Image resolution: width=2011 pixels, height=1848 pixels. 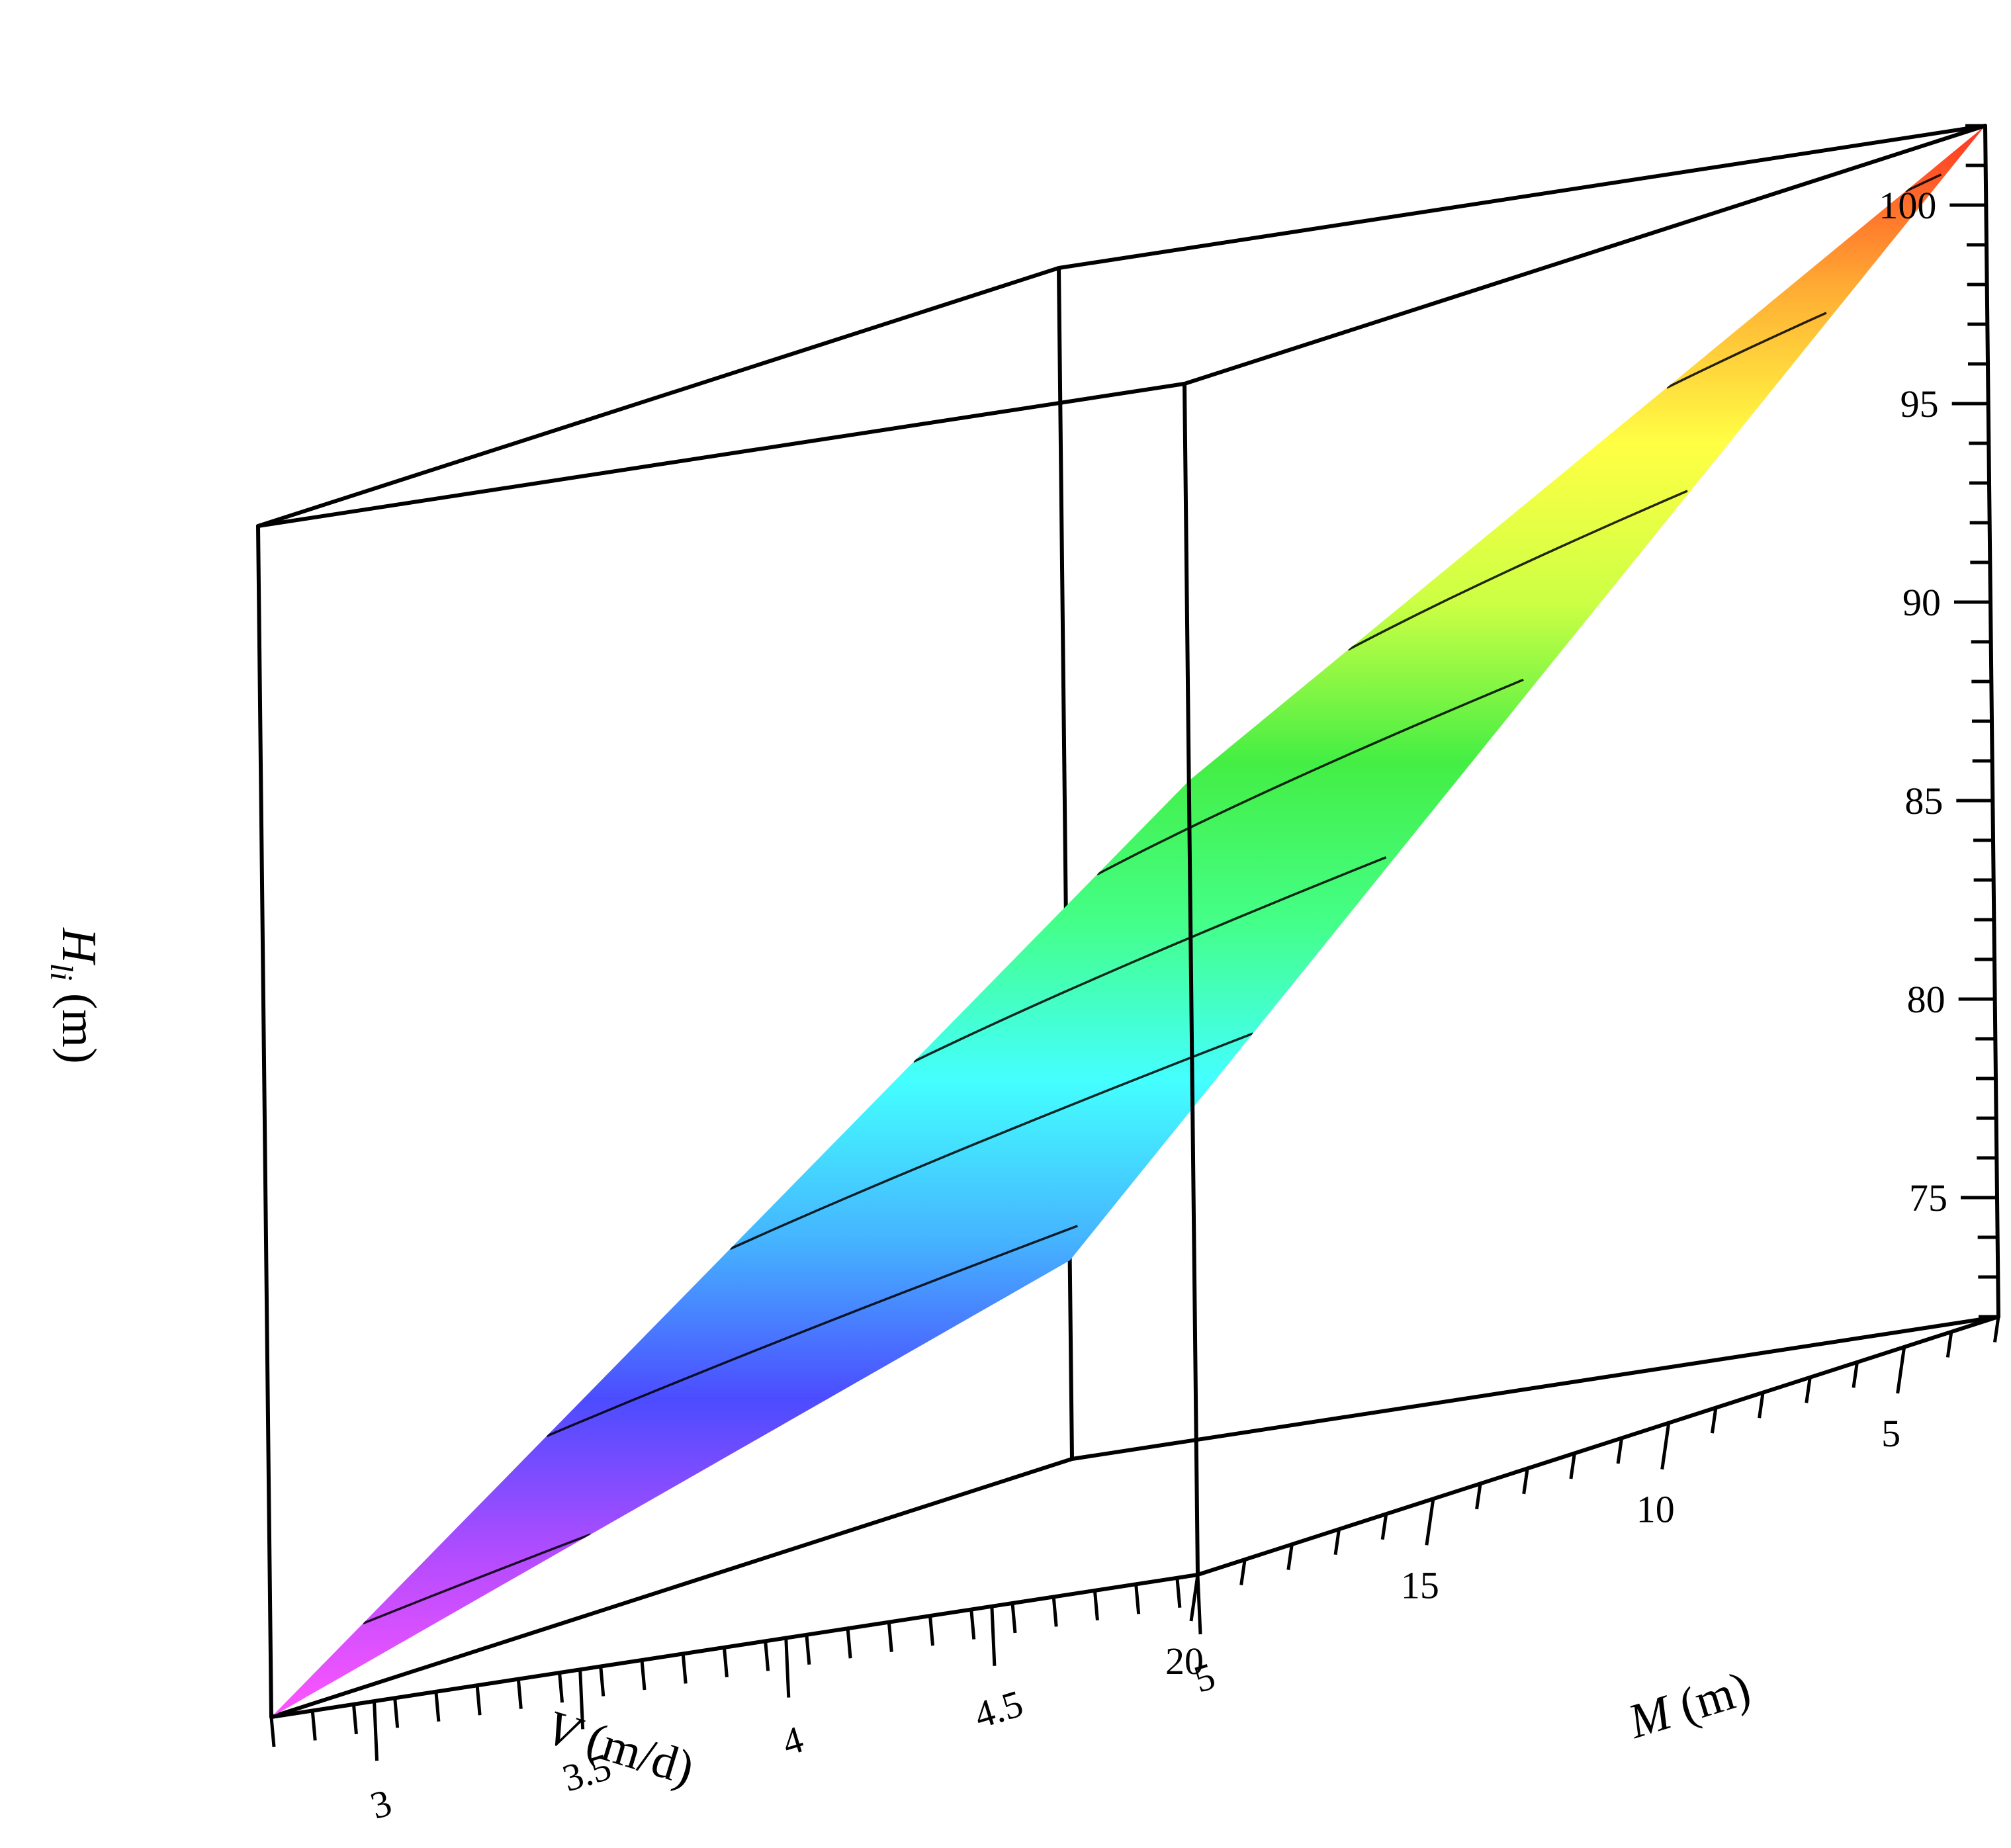 I want to click on z-tick-label: 90, so click(x=1921, y=602).